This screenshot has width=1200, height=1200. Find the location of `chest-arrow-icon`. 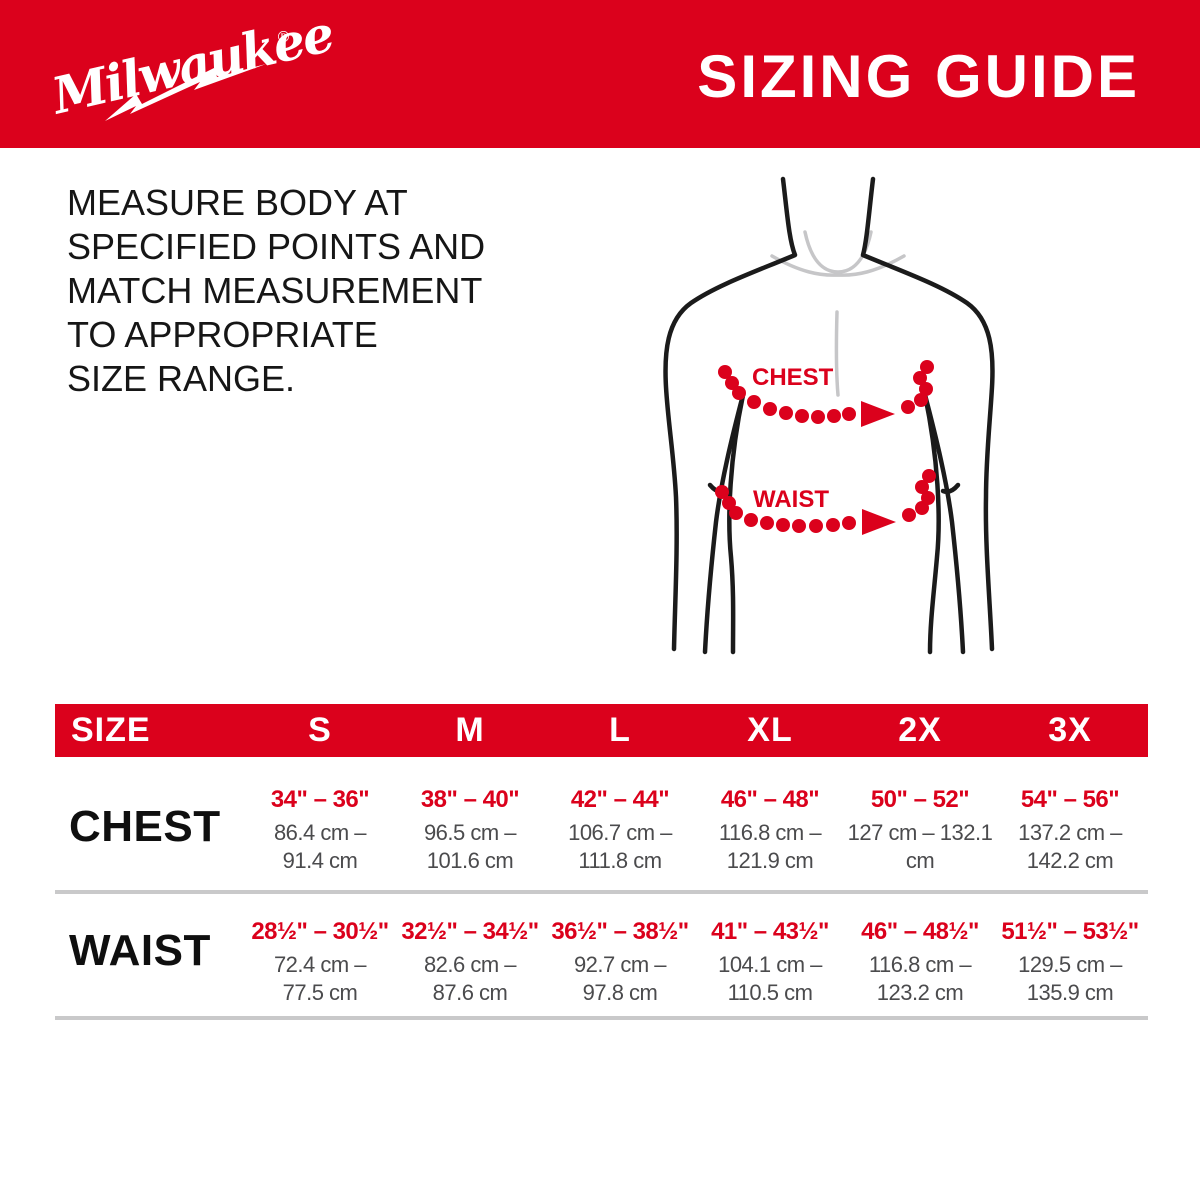

chest-arrow-icon is located at coordinates (878, 414).